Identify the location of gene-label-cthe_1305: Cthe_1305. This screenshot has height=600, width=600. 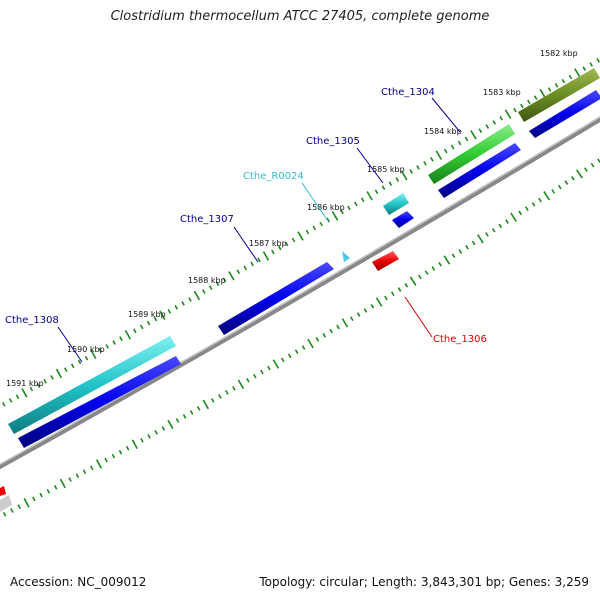
(333, 141).